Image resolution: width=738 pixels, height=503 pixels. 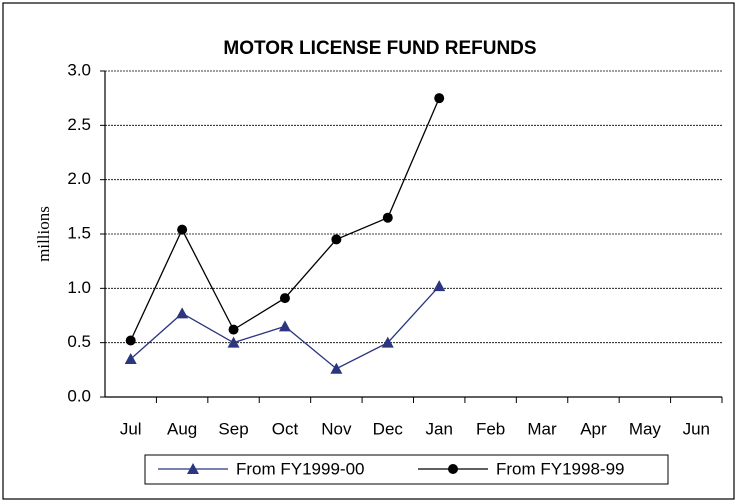 What do you see at coordinates (645, 428) in the screenshot?
I see `x-tick-label: May` at bounding box center [645, 428].